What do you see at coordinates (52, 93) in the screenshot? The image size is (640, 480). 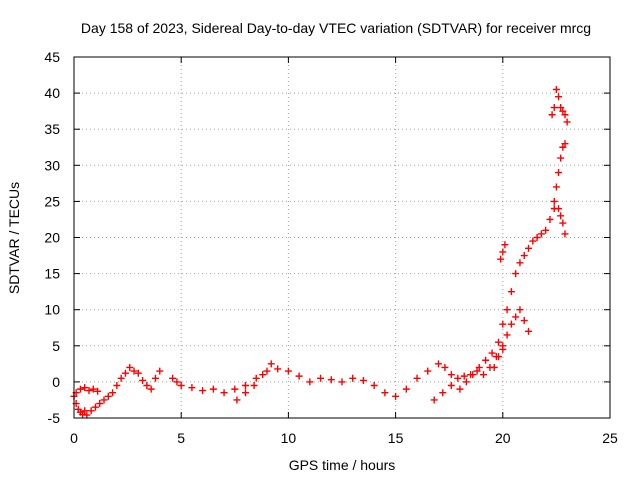 I see `y-tick-label: 40` at bounding box center [52, 93].